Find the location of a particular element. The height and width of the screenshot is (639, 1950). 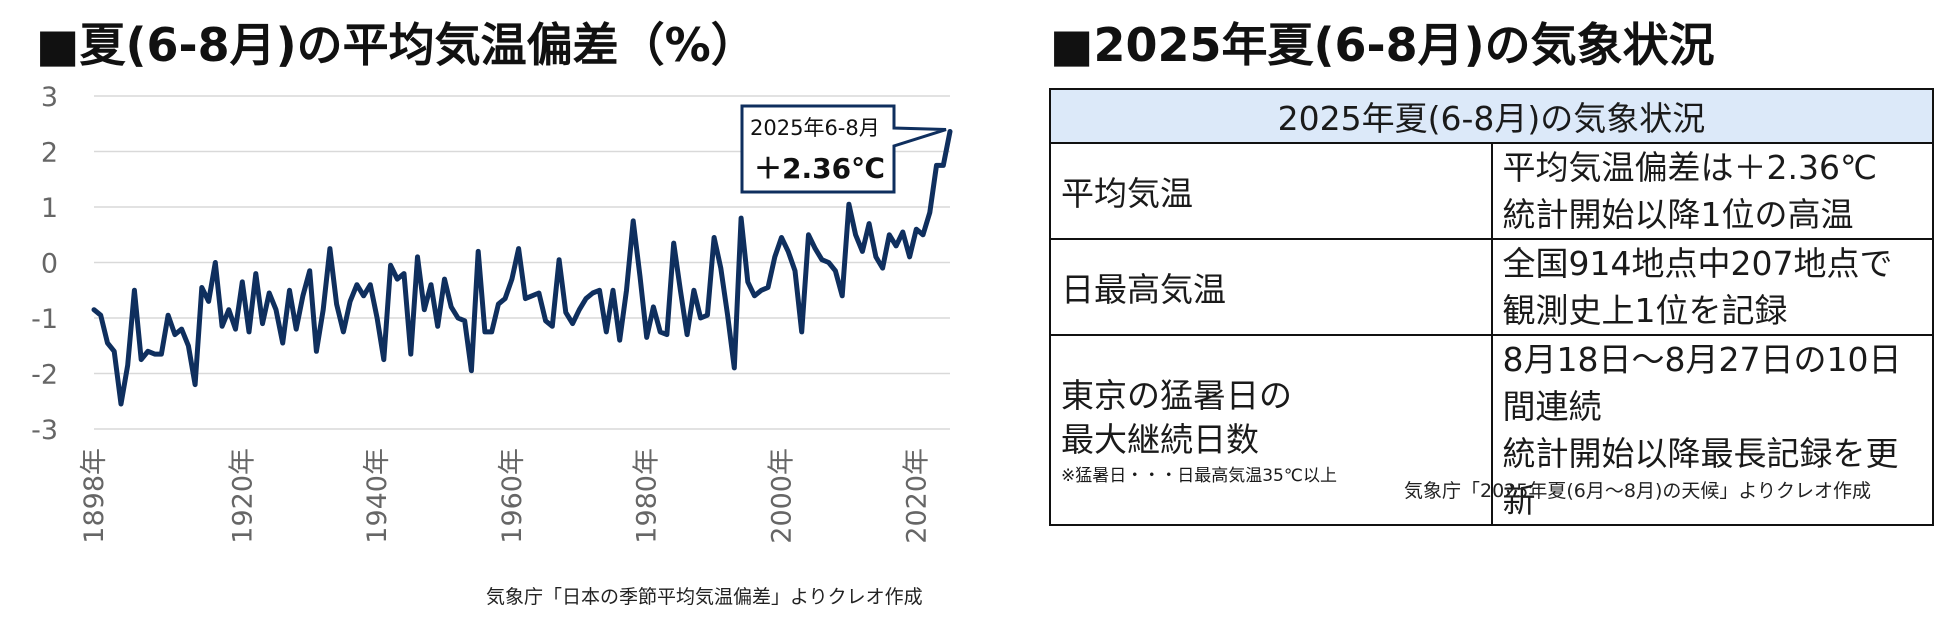

table-header-row: 2025年夏(6-8月)の気象状況 is located at coordinates (1491, 116).